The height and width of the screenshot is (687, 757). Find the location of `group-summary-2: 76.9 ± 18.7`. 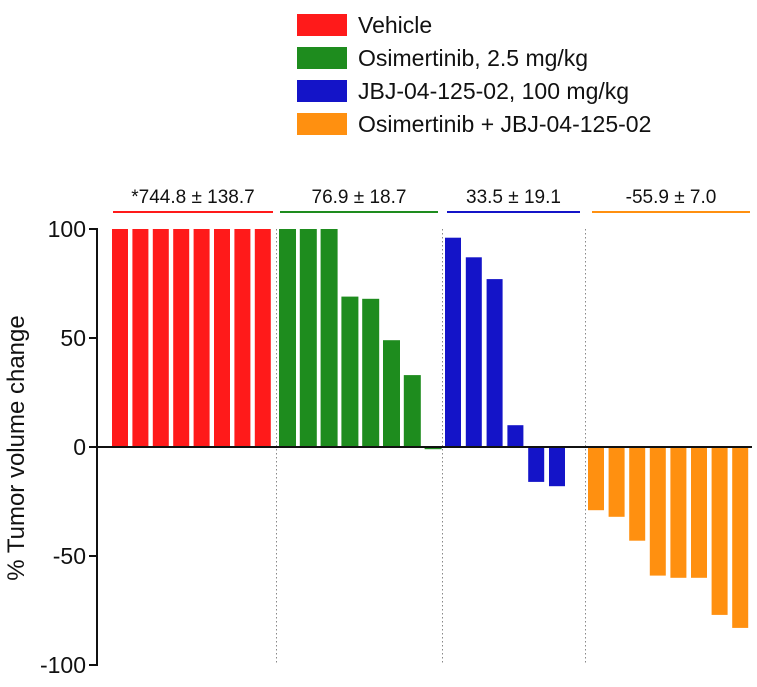

group-summary-2: 76.9 ± 18.7 is located at coordinates (359, 197).